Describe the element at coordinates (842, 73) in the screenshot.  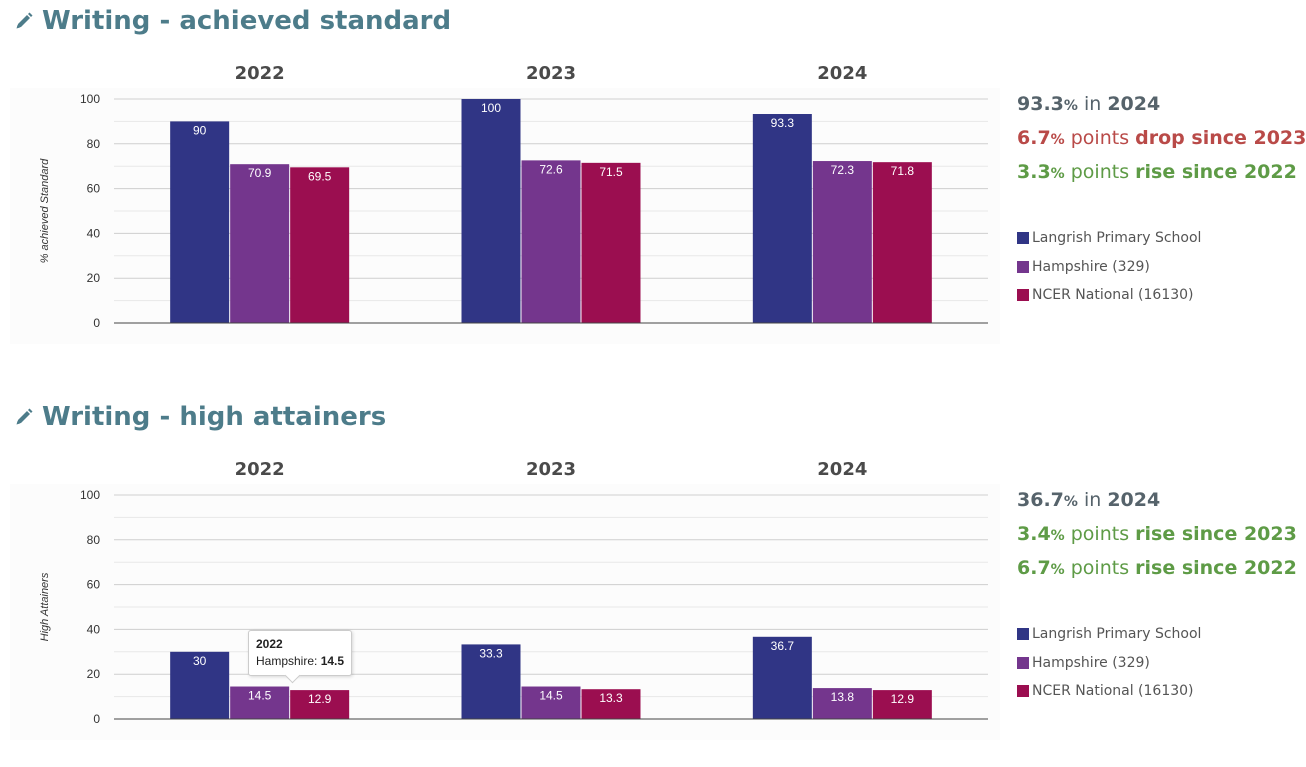
I see `category-label: 2024` at that location.